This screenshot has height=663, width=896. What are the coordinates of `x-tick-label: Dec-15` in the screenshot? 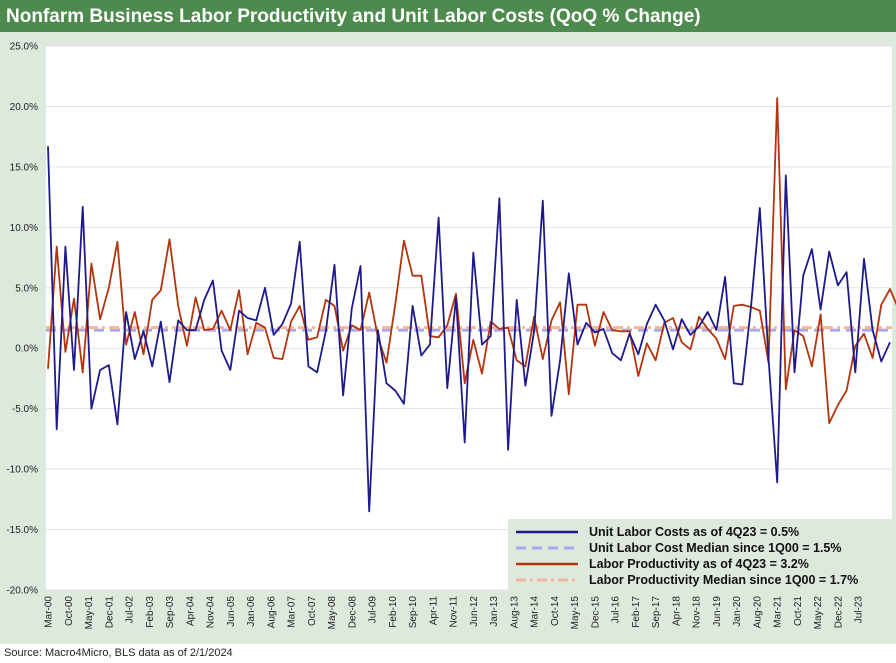 It's located at (595, 612).